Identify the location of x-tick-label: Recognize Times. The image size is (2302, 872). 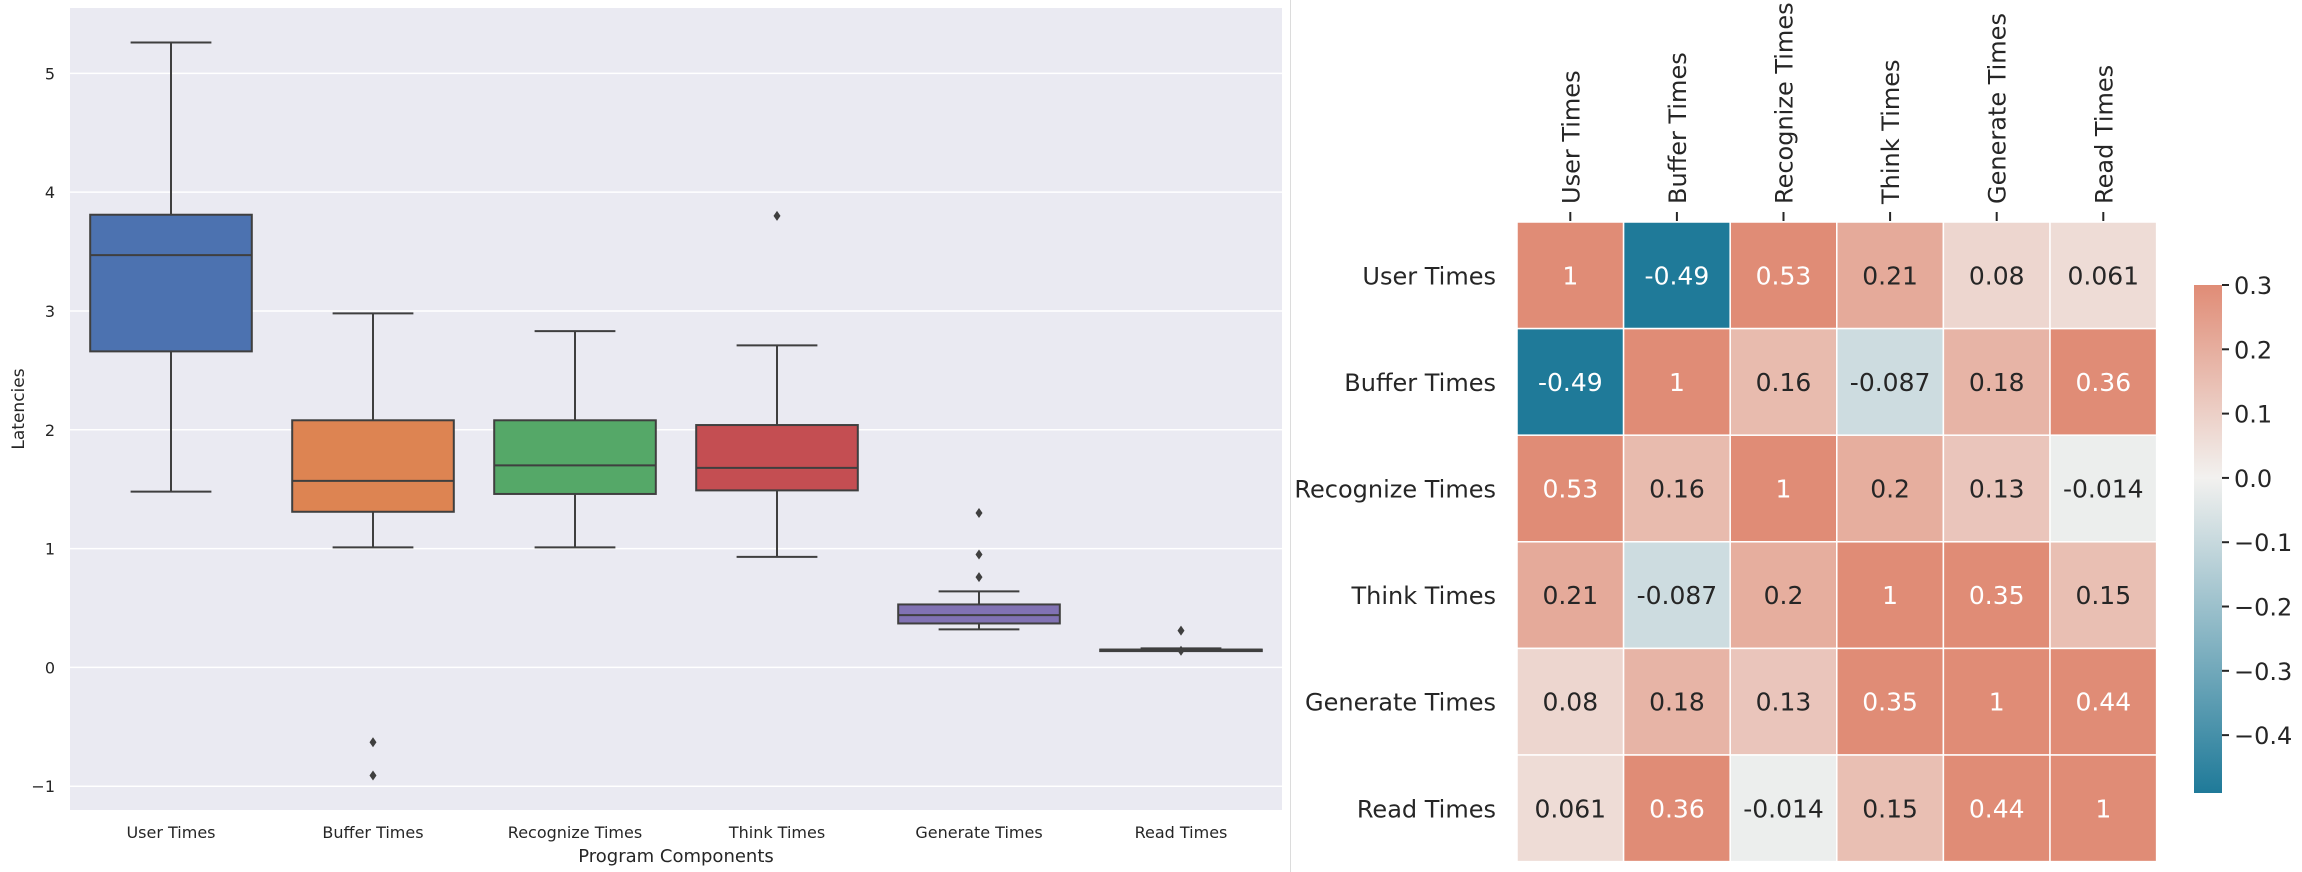
(575, 832).